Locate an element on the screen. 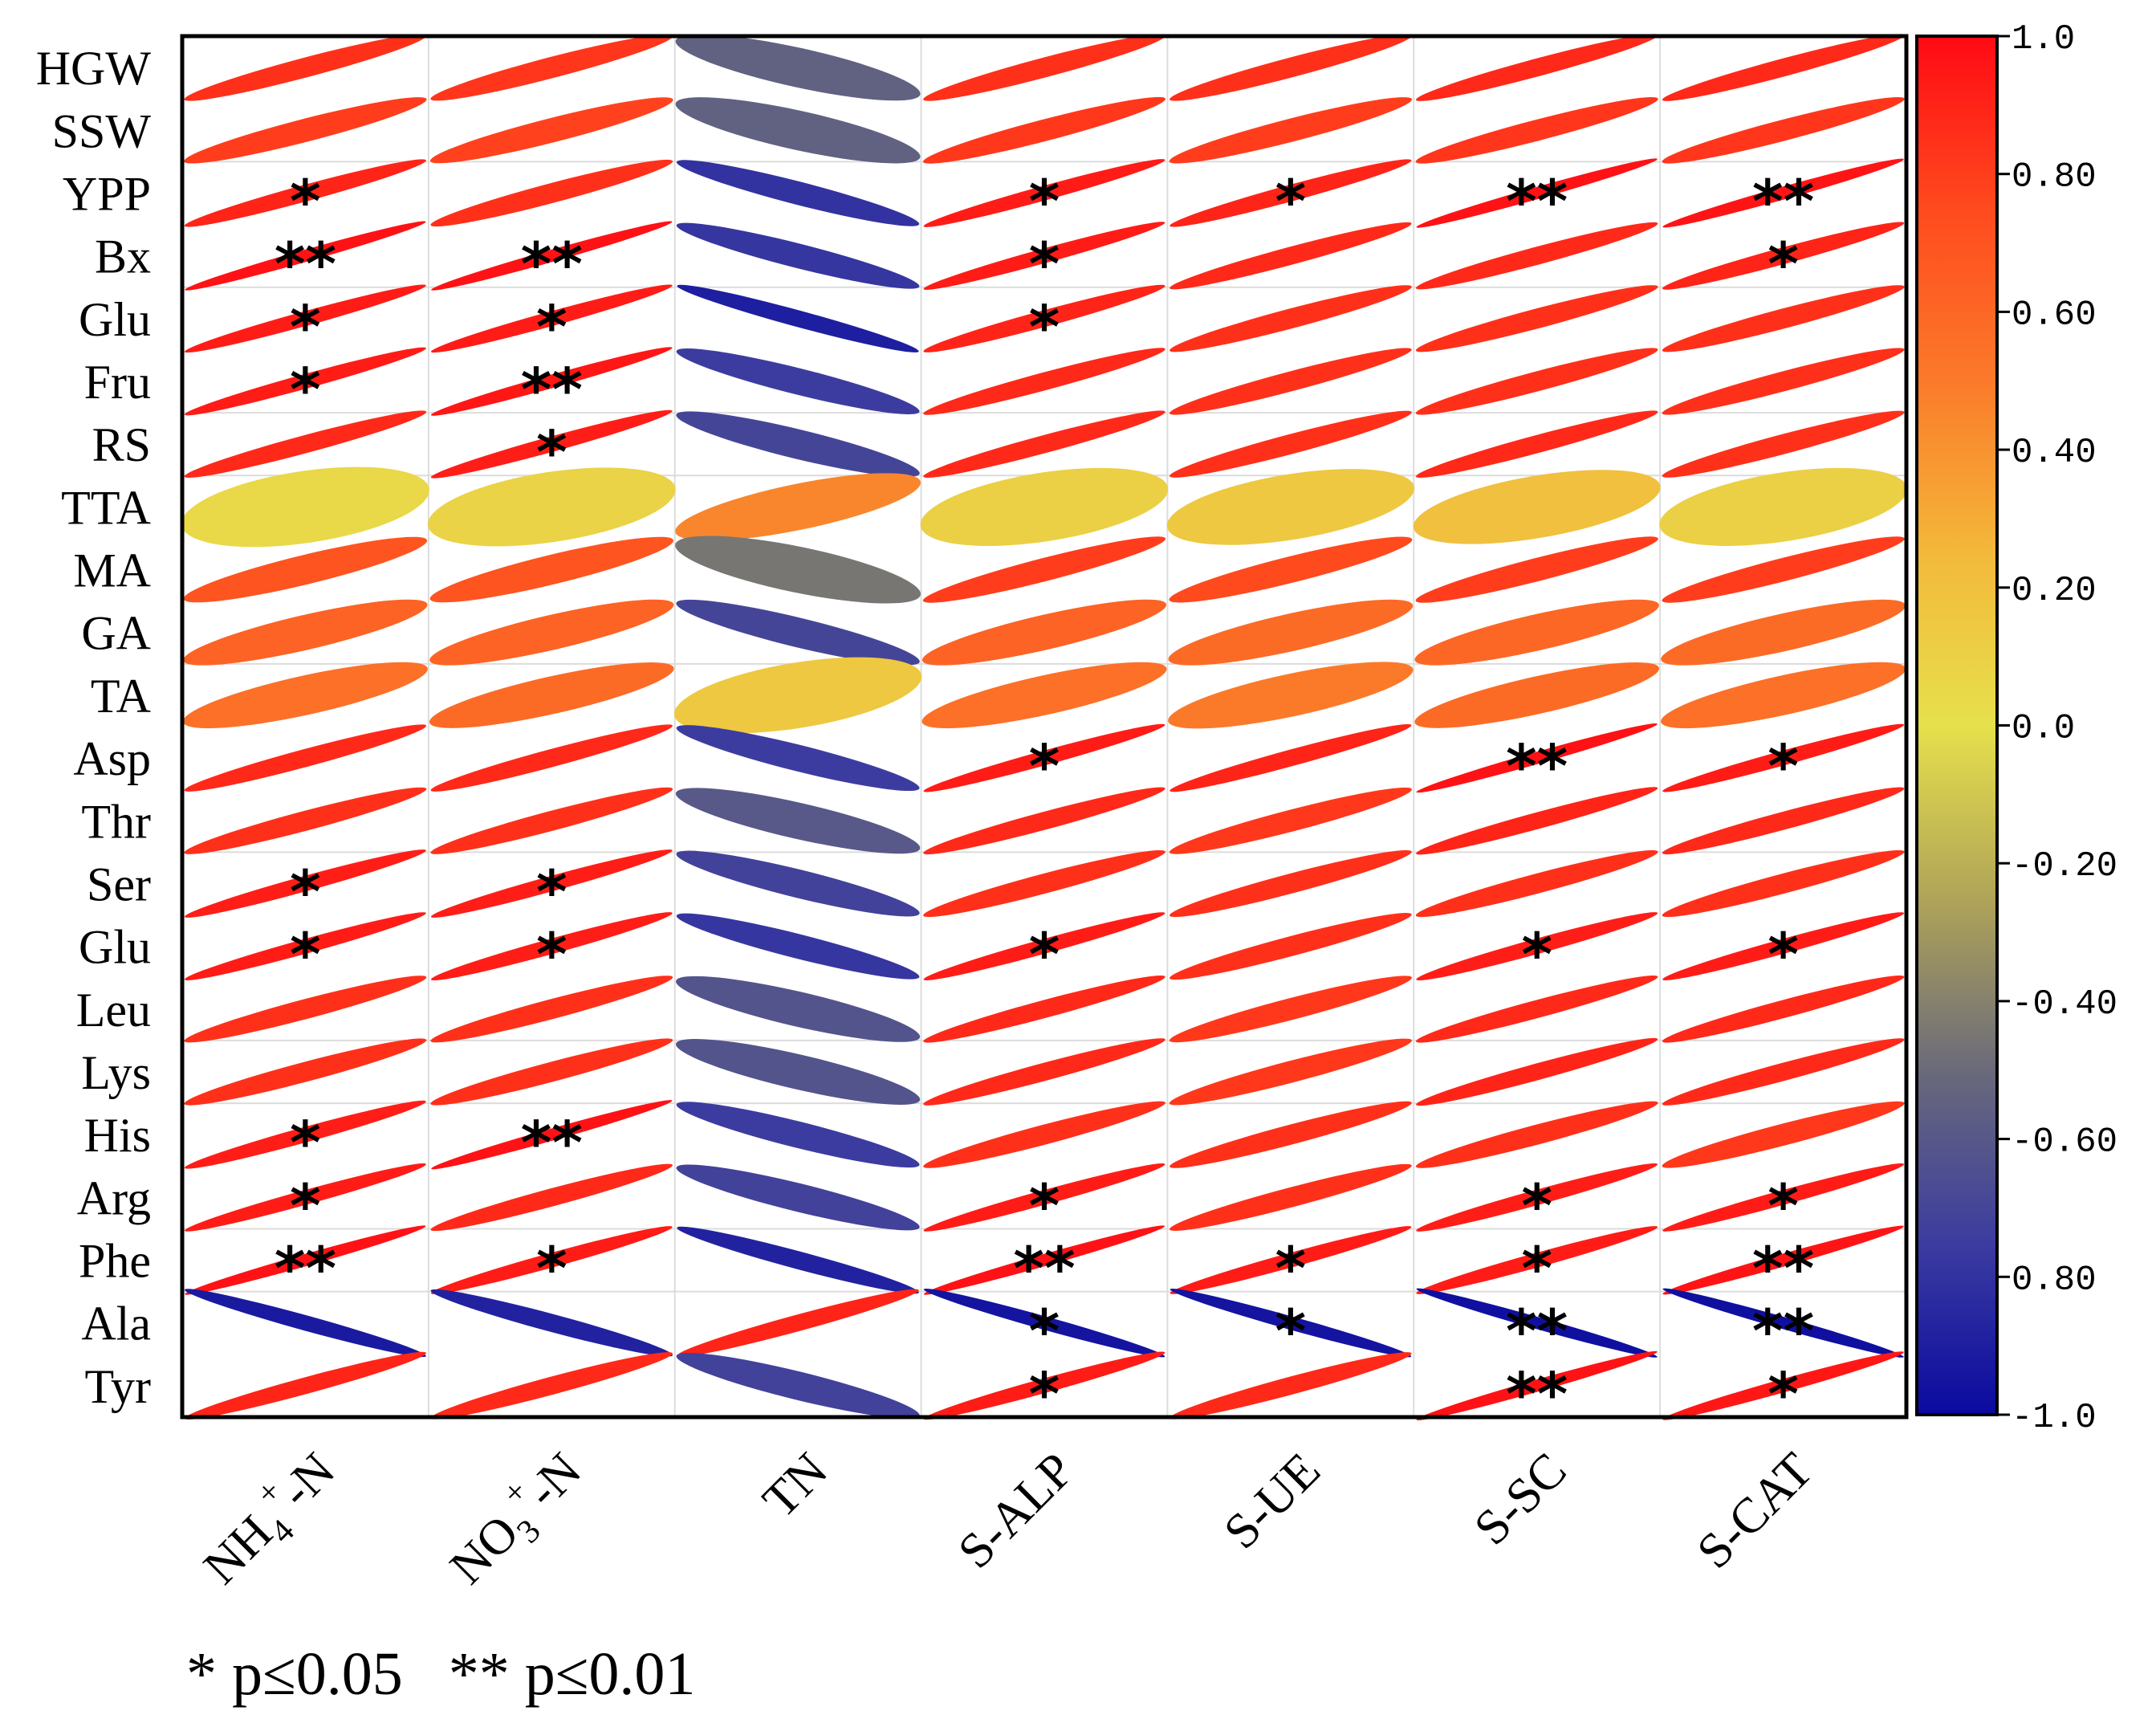  ellipse-ga-s-sc is located at coordinates (1536, 632).